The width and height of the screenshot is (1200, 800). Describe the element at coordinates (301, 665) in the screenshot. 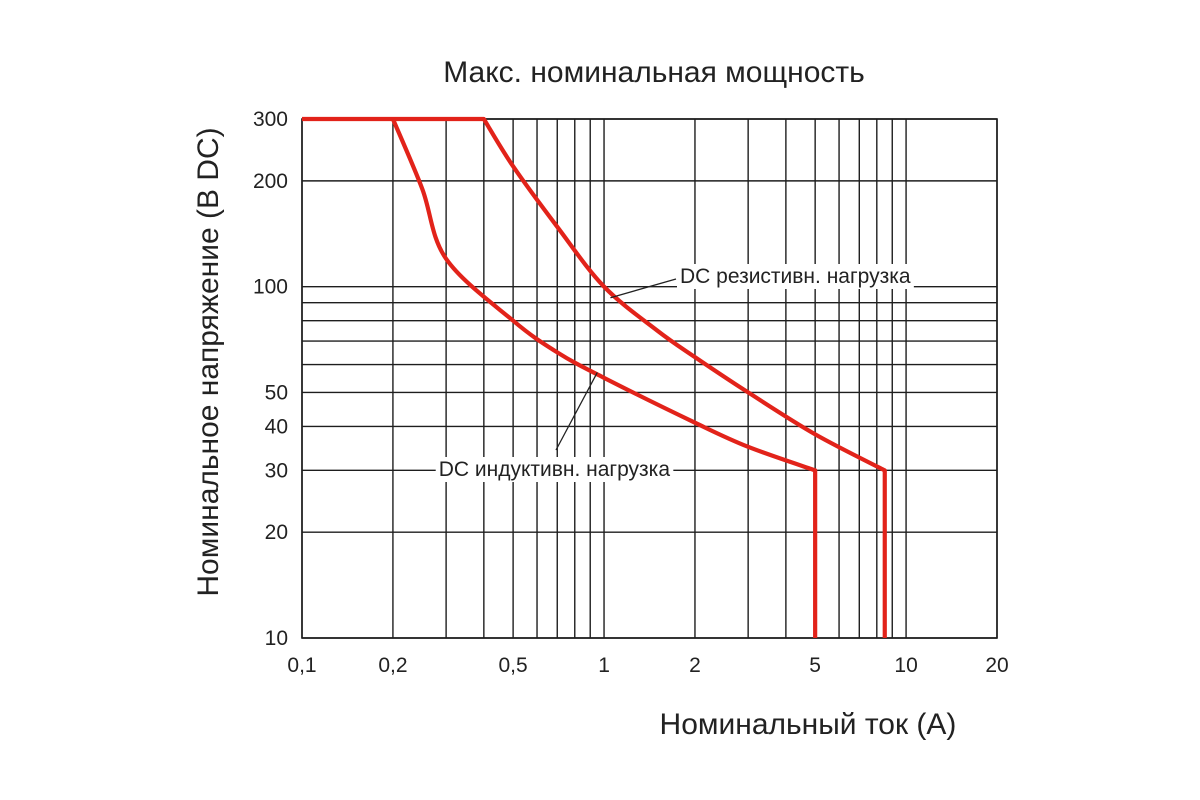

I see `x-tick-label: 0,1` at that location.